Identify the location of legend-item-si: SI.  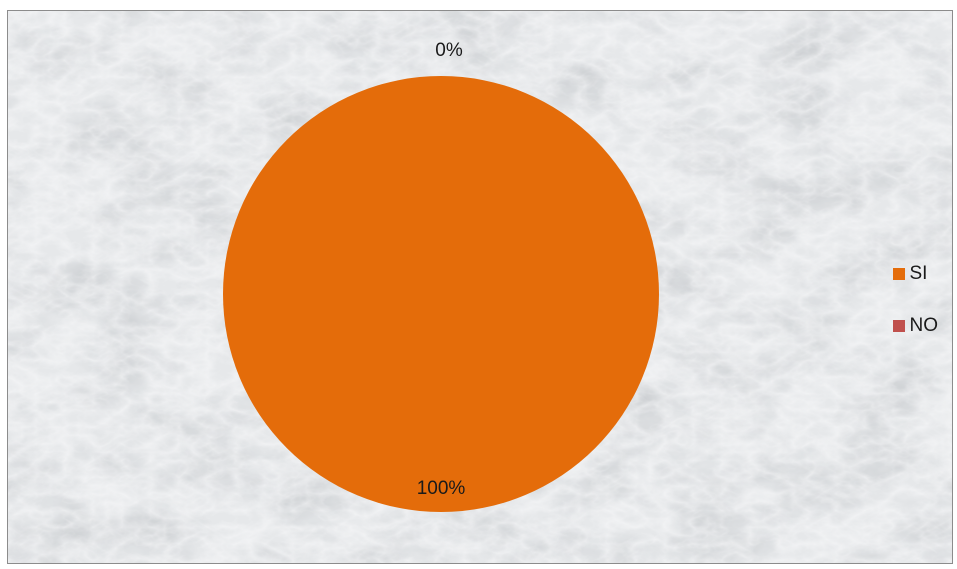
(915, 274).